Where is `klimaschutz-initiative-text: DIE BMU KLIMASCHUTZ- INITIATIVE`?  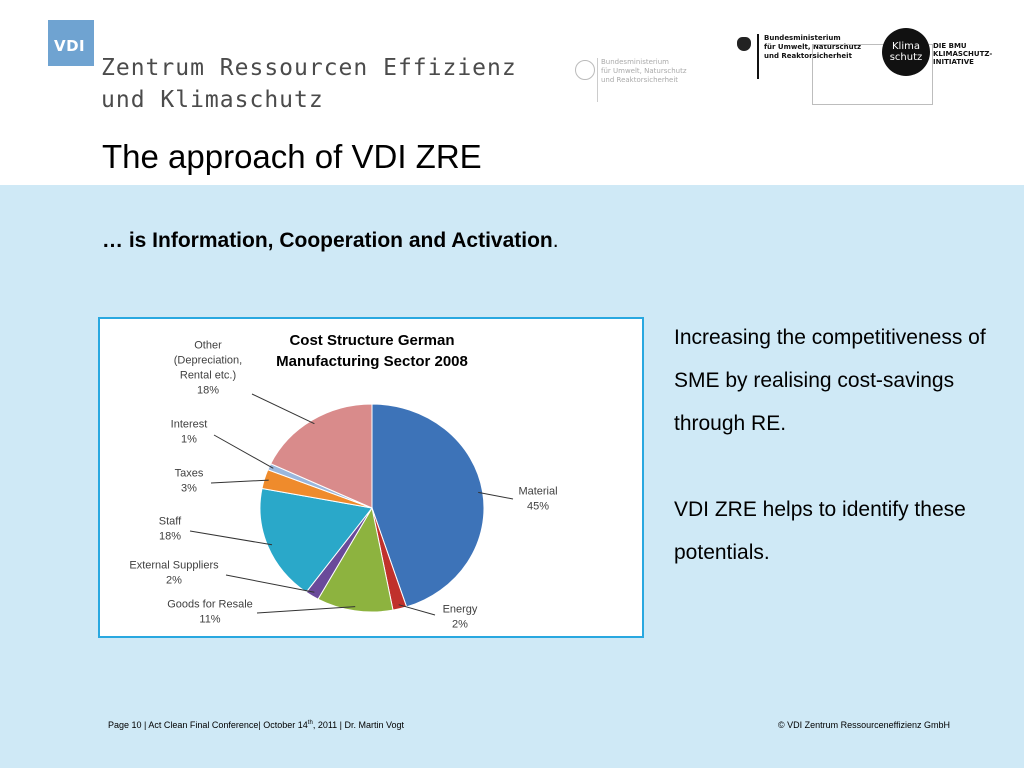
klimaschutz-initiative-text: DIE BMU KLIMASCHUTZ- INITIATIVE is located at coordinates (962, 54).